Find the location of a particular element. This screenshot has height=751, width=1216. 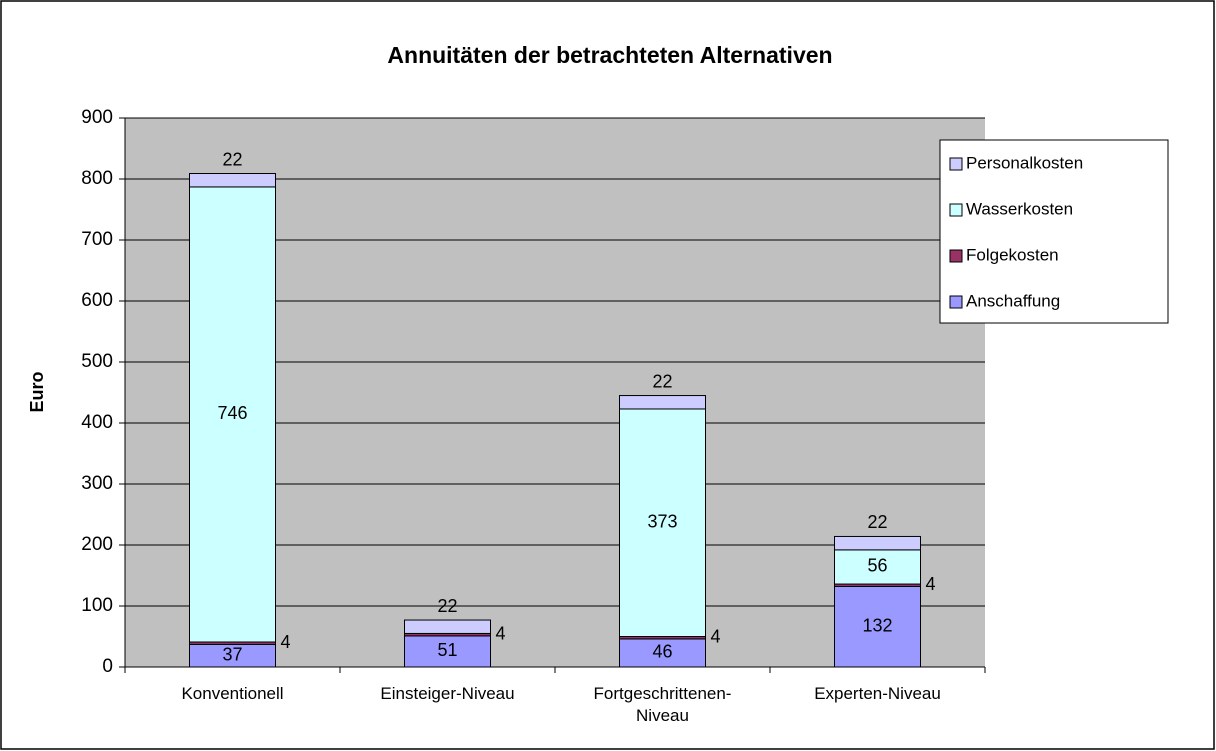

data-label: 46 is located at coordinates (662, 652).